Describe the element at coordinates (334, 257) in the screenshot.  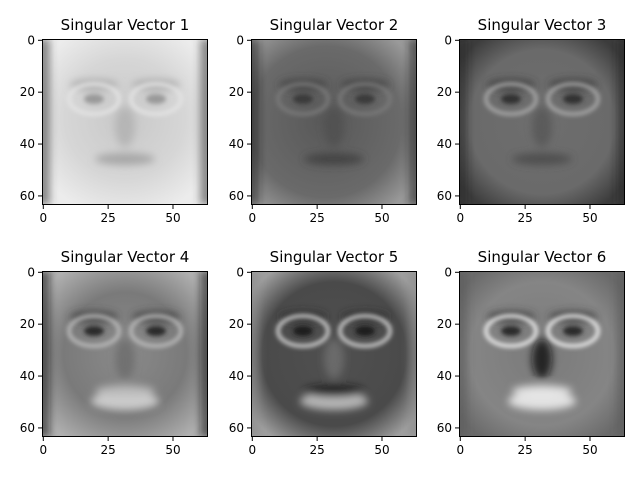
I see `panel-title: Singular Vector 5` at that location.